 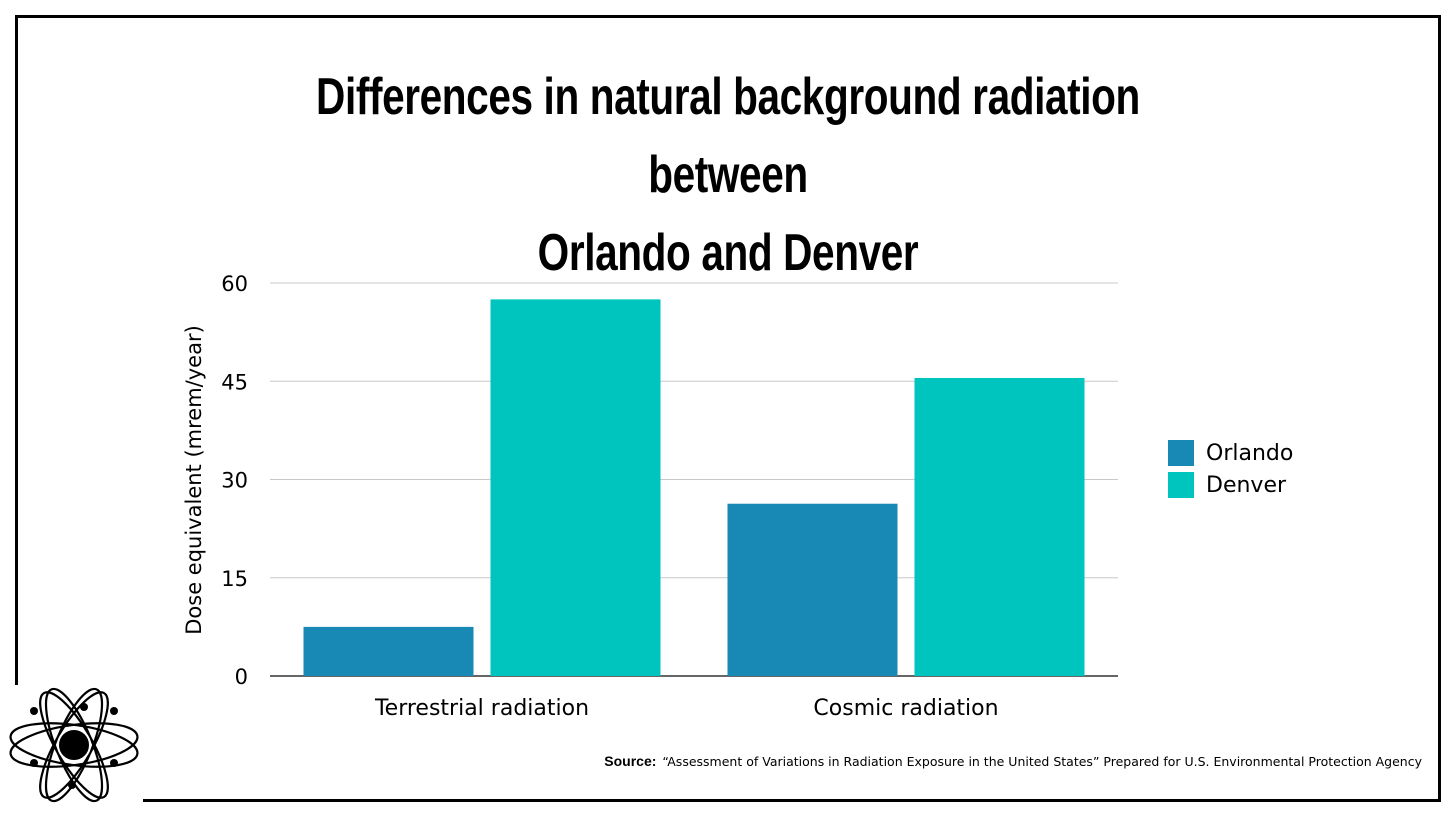 What do you see at coordinates (792, 800) in the screenshot?
I see `frame-bottom-border` at bounding box center [792, 800].